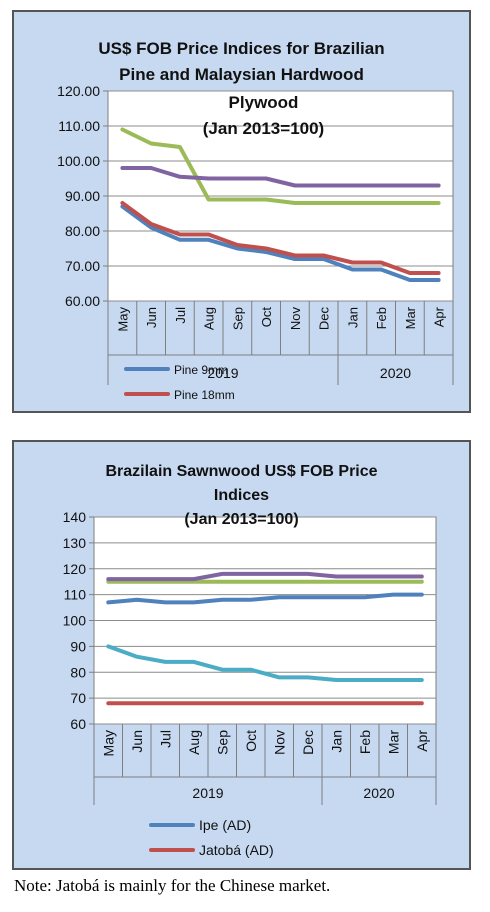 This screenshot has height=912, width=490. What do you see at coordinates (82, 231) in the screenshot?
I see `plywood-y-tick-label: 80.00` at bounding box center [82, 231].